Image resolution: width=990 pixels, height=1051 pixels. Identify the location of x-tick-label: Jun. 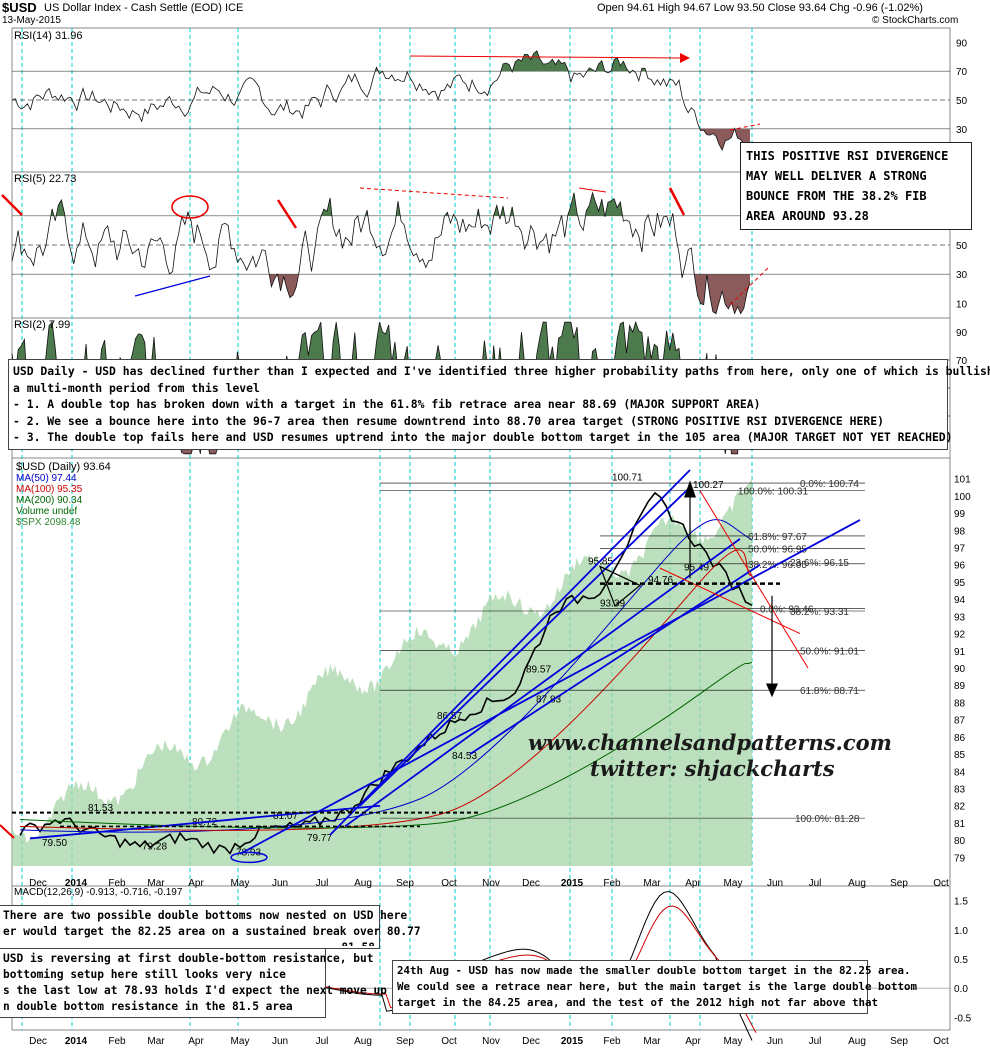
(280, 883).